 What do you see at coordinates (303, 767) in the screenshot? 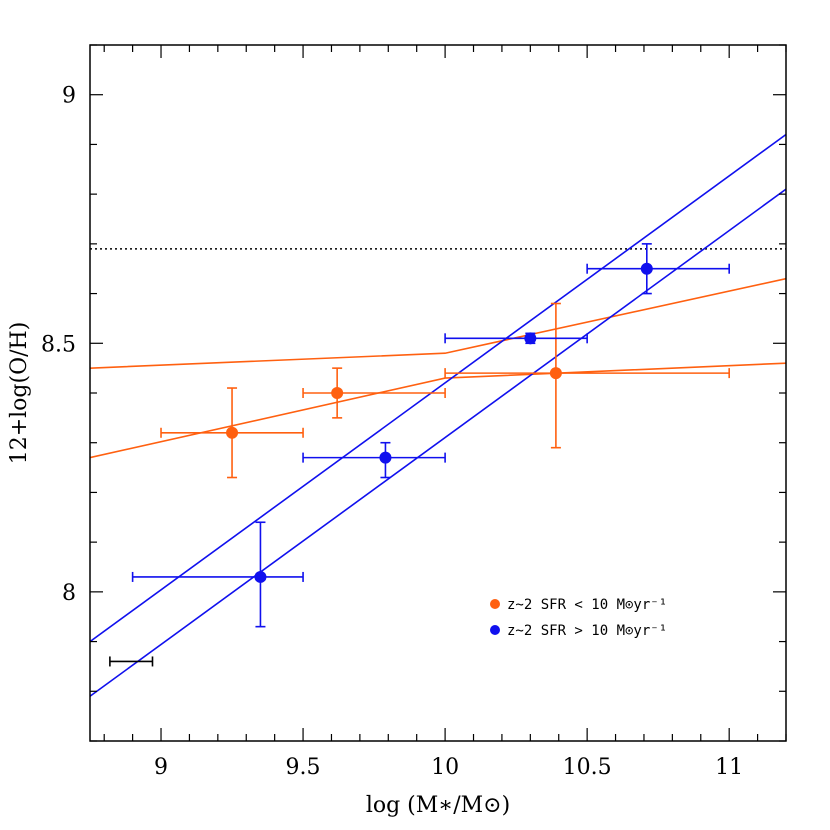
I see `x-tick-label: 9.5` at bounding box center [303, 767].